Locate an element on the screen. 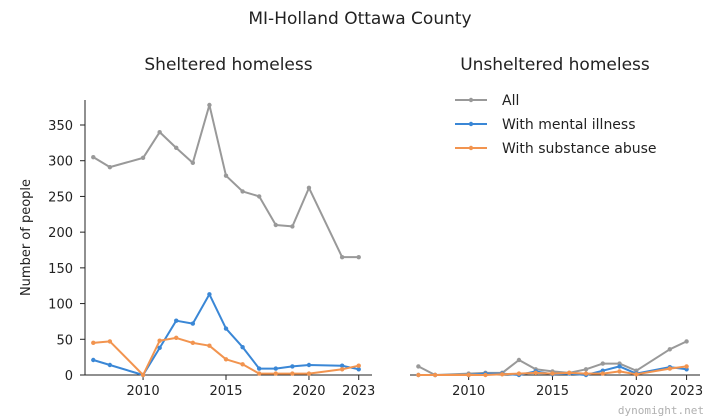 The image size is (720, 420). watermark: dynomight.net is located at coordinates (661, 410).